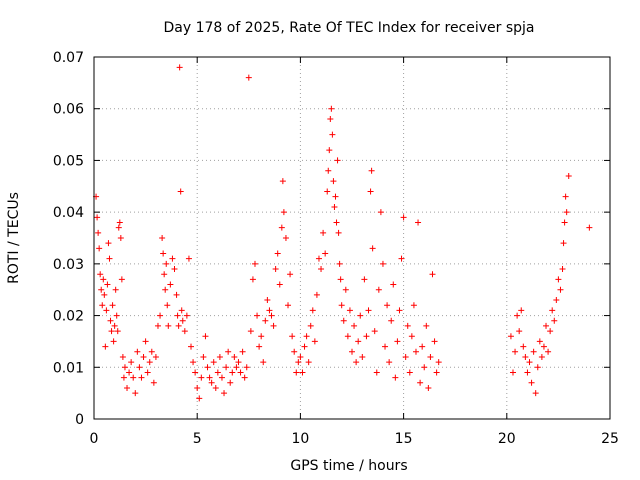 The width and height of the screenshot is (640, 480). What do you see at coordinates (68, 368) in the screenshot?
I see `y-tick-label: 0.01` at bounding box center [68, 368].